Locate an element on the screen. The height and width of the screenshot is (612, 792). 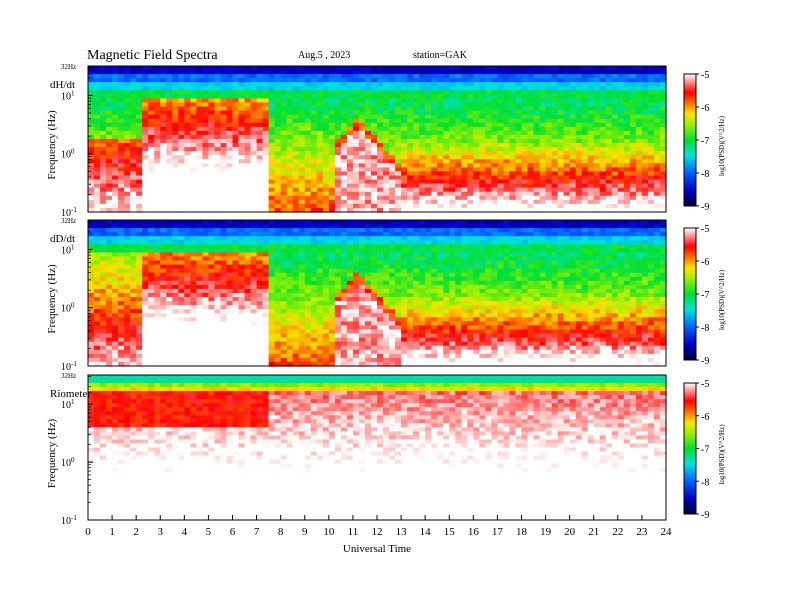
colorbar-label: log10(PSD)(V^2/Hz) is located at coordinates (722, 145).